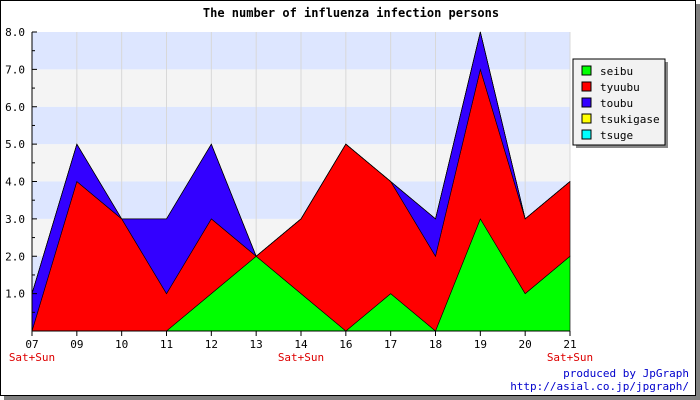  What do you see at coordinates (616, 135) in the screenshot?
I see `legend-label-tsuge: tsuge` at bounding box center [616, 135].